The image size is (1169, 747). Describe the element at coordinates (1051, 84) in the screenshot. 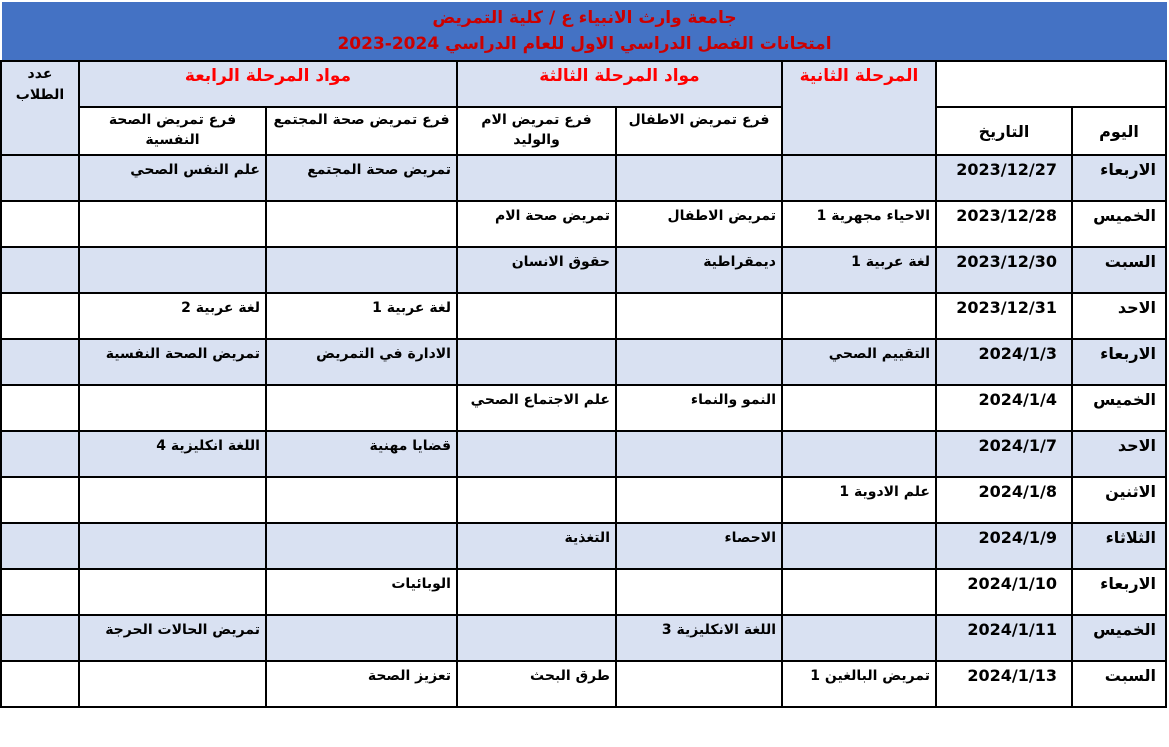

I see `empty-corner-cell` at that location.